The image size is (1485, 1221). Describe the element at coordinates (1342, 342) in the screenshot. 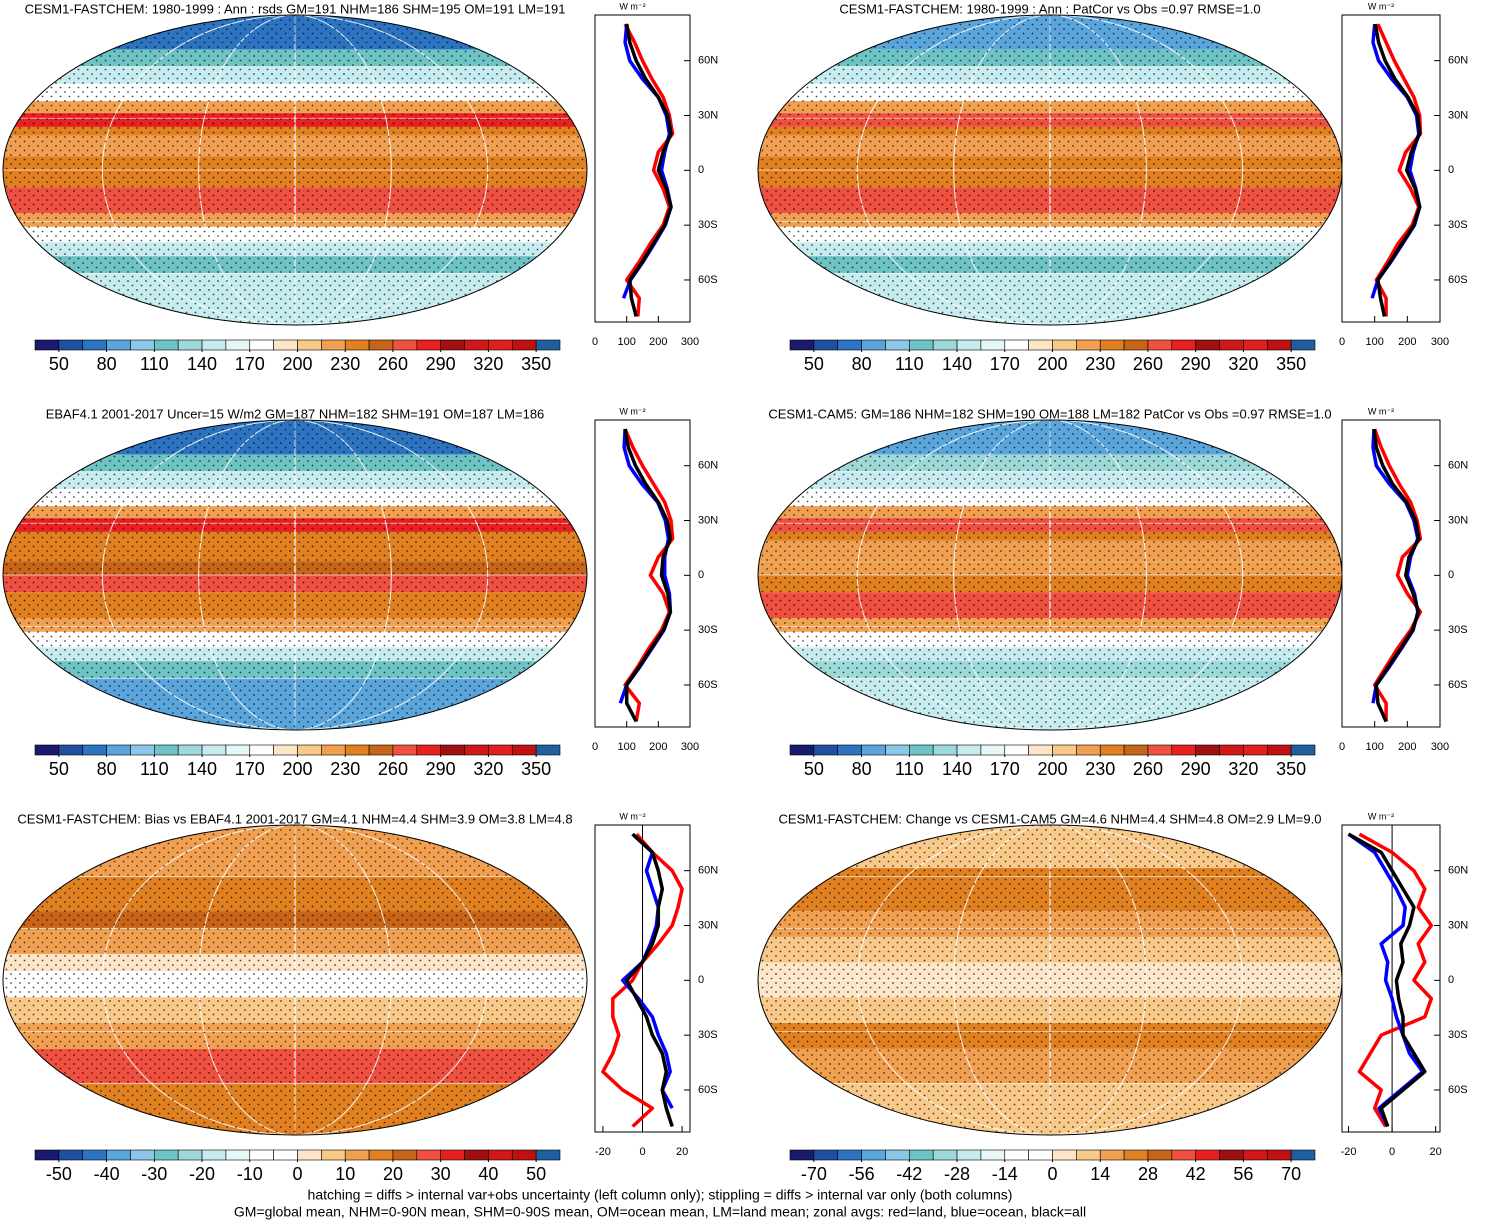

I see `x-tick-label: 0` at that location.